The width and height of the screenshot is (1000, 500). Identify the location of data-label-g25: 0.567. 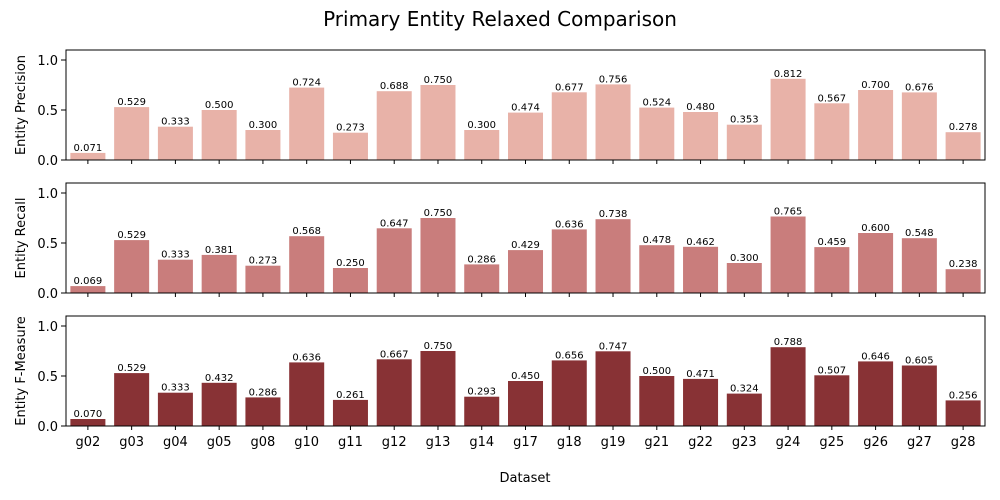
(832, 98).